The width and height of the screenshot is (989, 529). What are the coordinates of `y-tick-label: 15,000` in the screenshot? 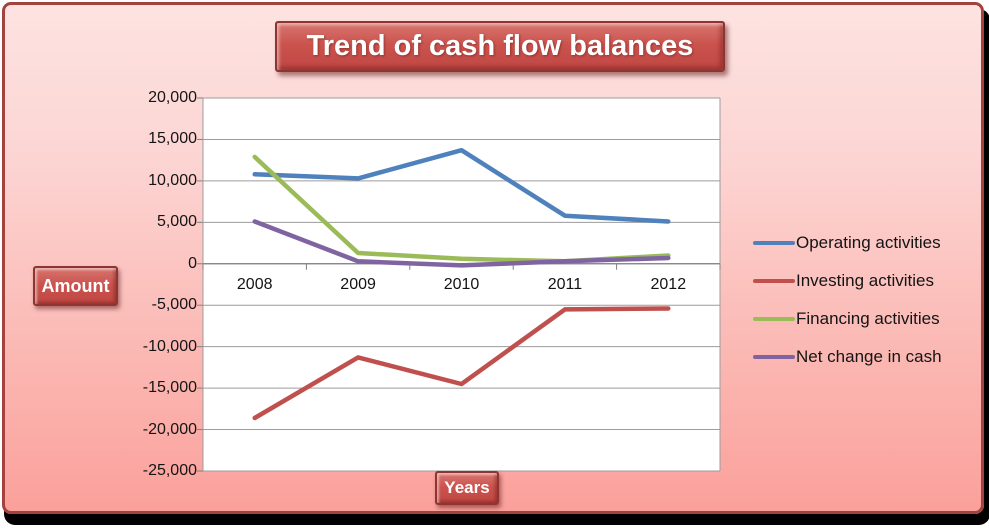 It's located at (172, 139).